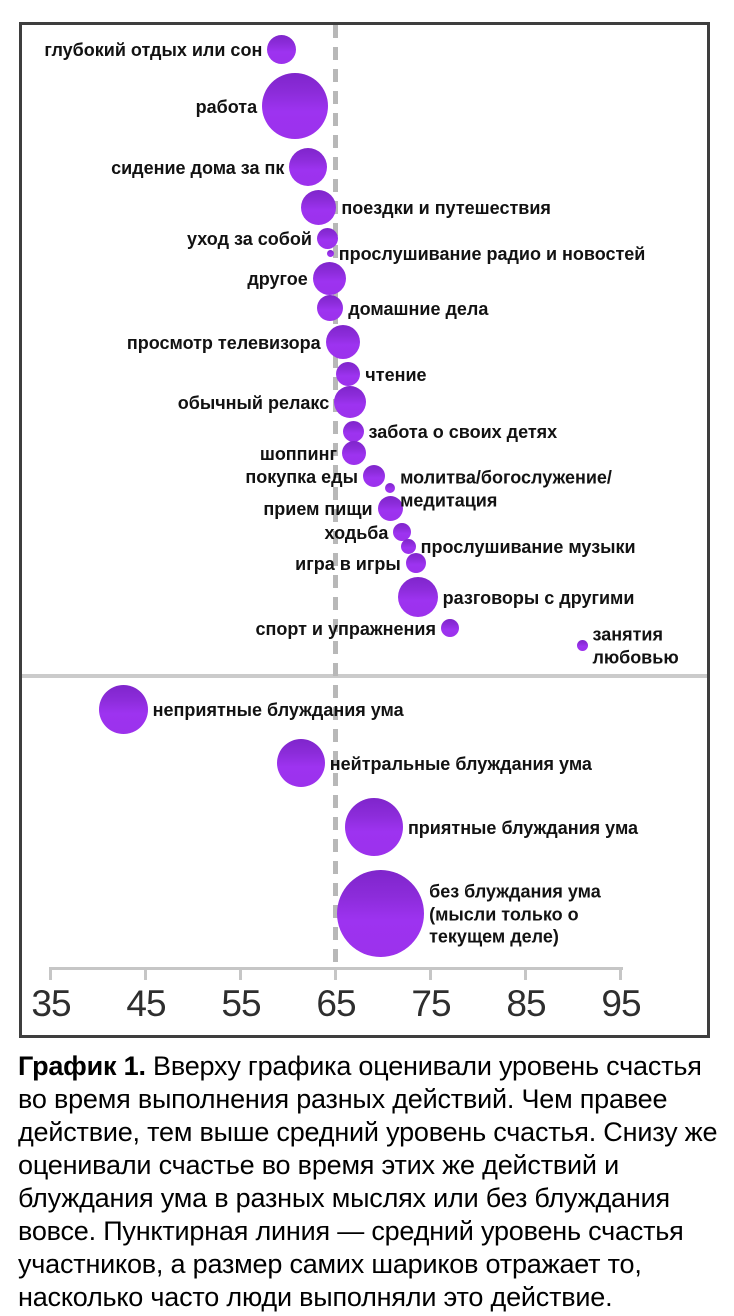 Image resolution: width=734 pixels, height=1316 pixels. I want to click on x-axis-tick-label-55: 55, so click(241, 1003).